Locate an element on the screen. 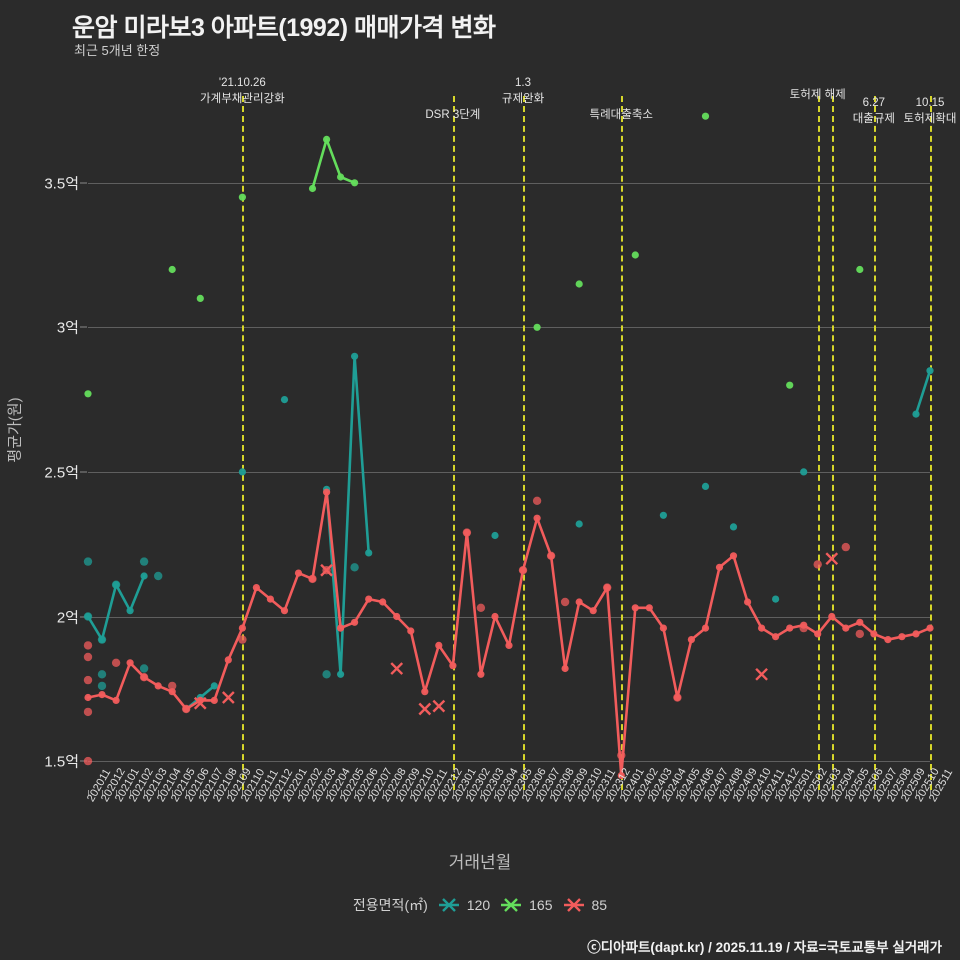  legend: 전용면적(㎡) 120 165 85 is located at coordinates (480, 905).